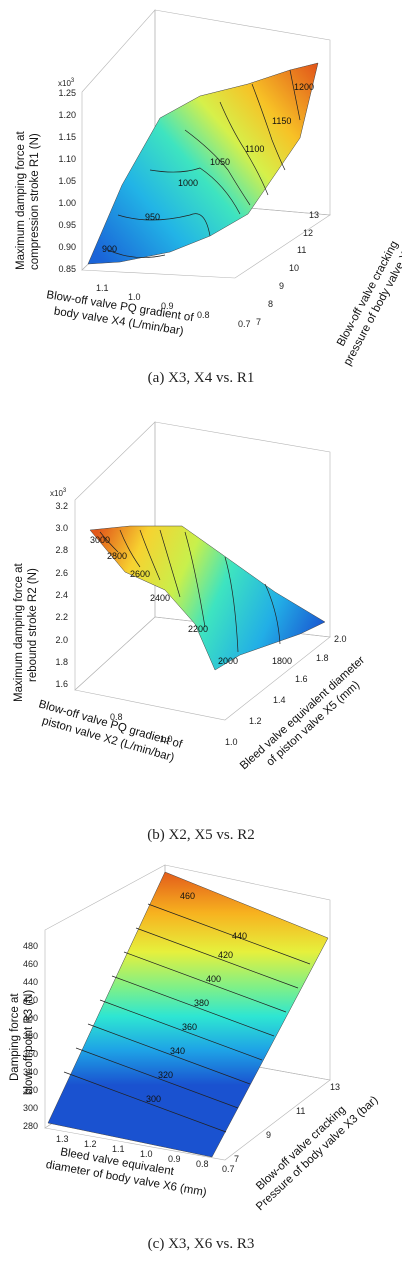  Describe the element at coordinates (152, 217) in the screenshot. I see `contour-label-a-1: 950` at that location.